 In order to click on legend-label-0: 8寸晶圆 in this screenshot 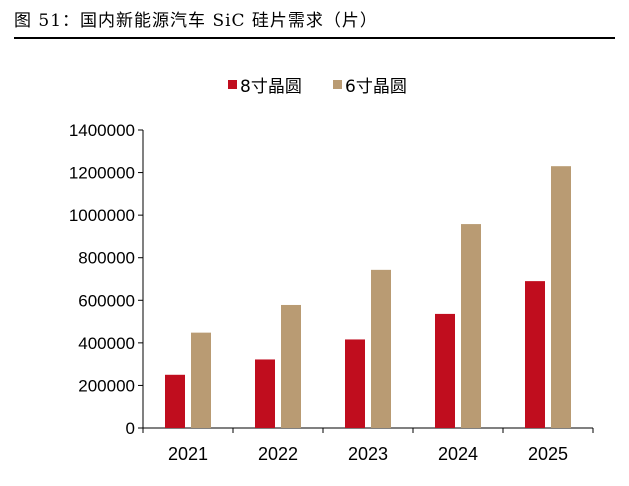, I will do `click(271, 87)`.